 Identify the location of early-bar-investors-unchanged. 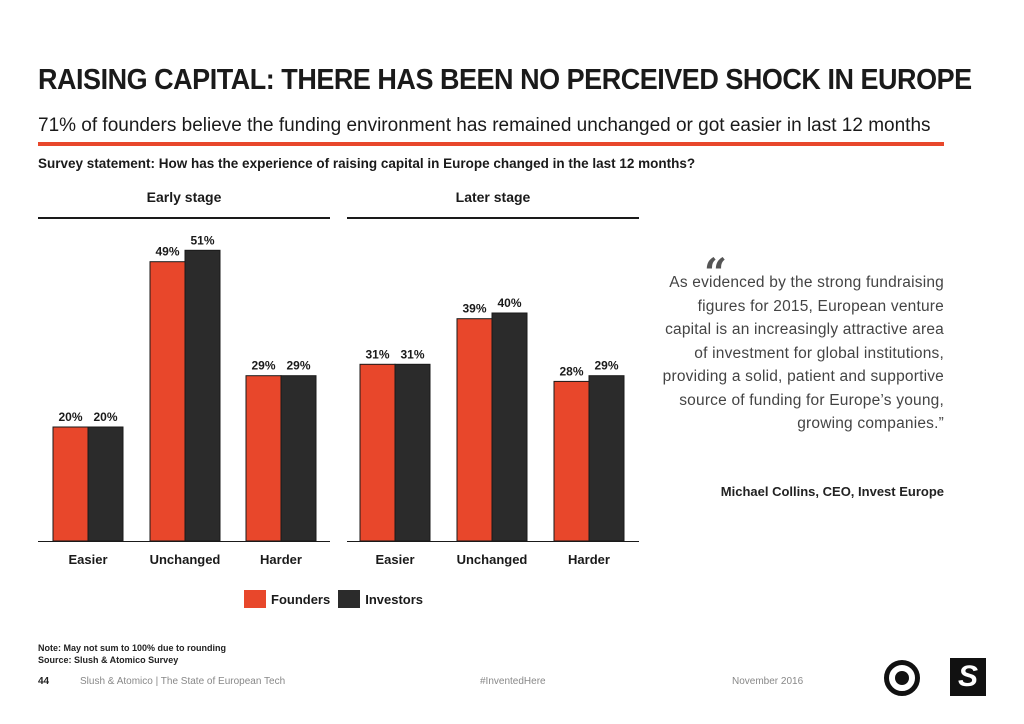
(202, 395).